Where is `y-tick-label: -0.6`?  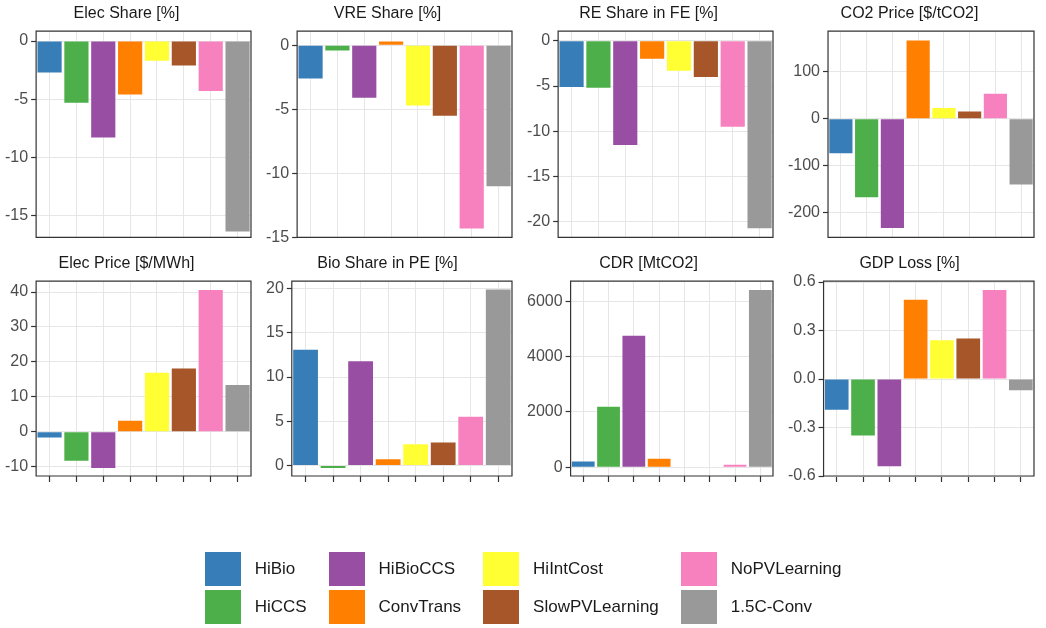 y-tick-label: -0.6 is located at coordinates (801, 475).